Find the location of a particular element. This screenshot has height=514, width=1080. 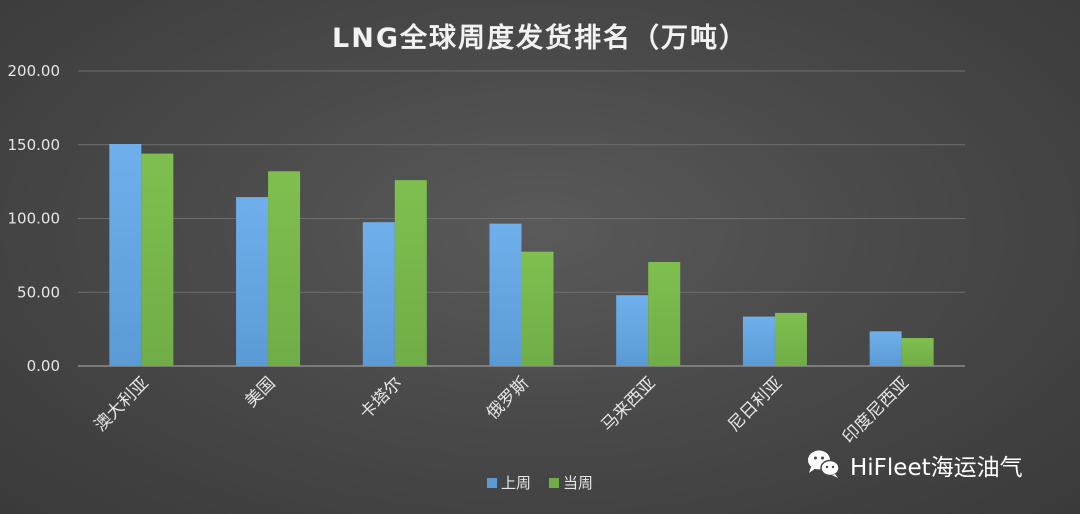

legend-label: 上周 is located at coordinates (516, 483).